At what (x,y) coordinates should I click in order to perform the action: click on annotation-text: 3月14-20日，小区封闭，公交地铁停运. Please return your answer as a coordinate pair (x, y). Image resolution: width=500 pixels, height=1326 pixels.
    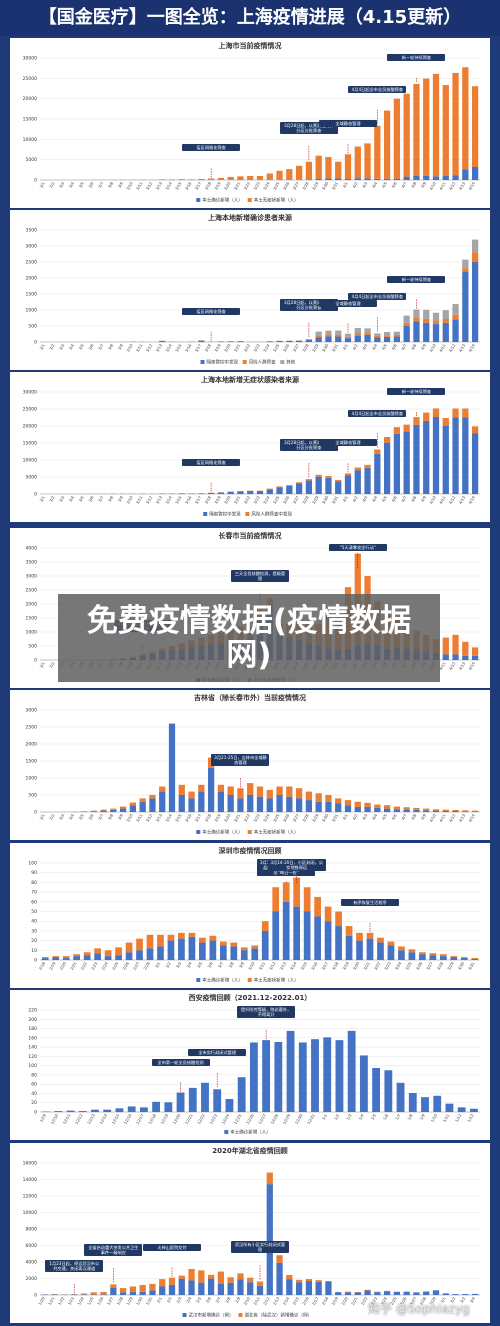
    Looking at the image, I should click on (296, 865).